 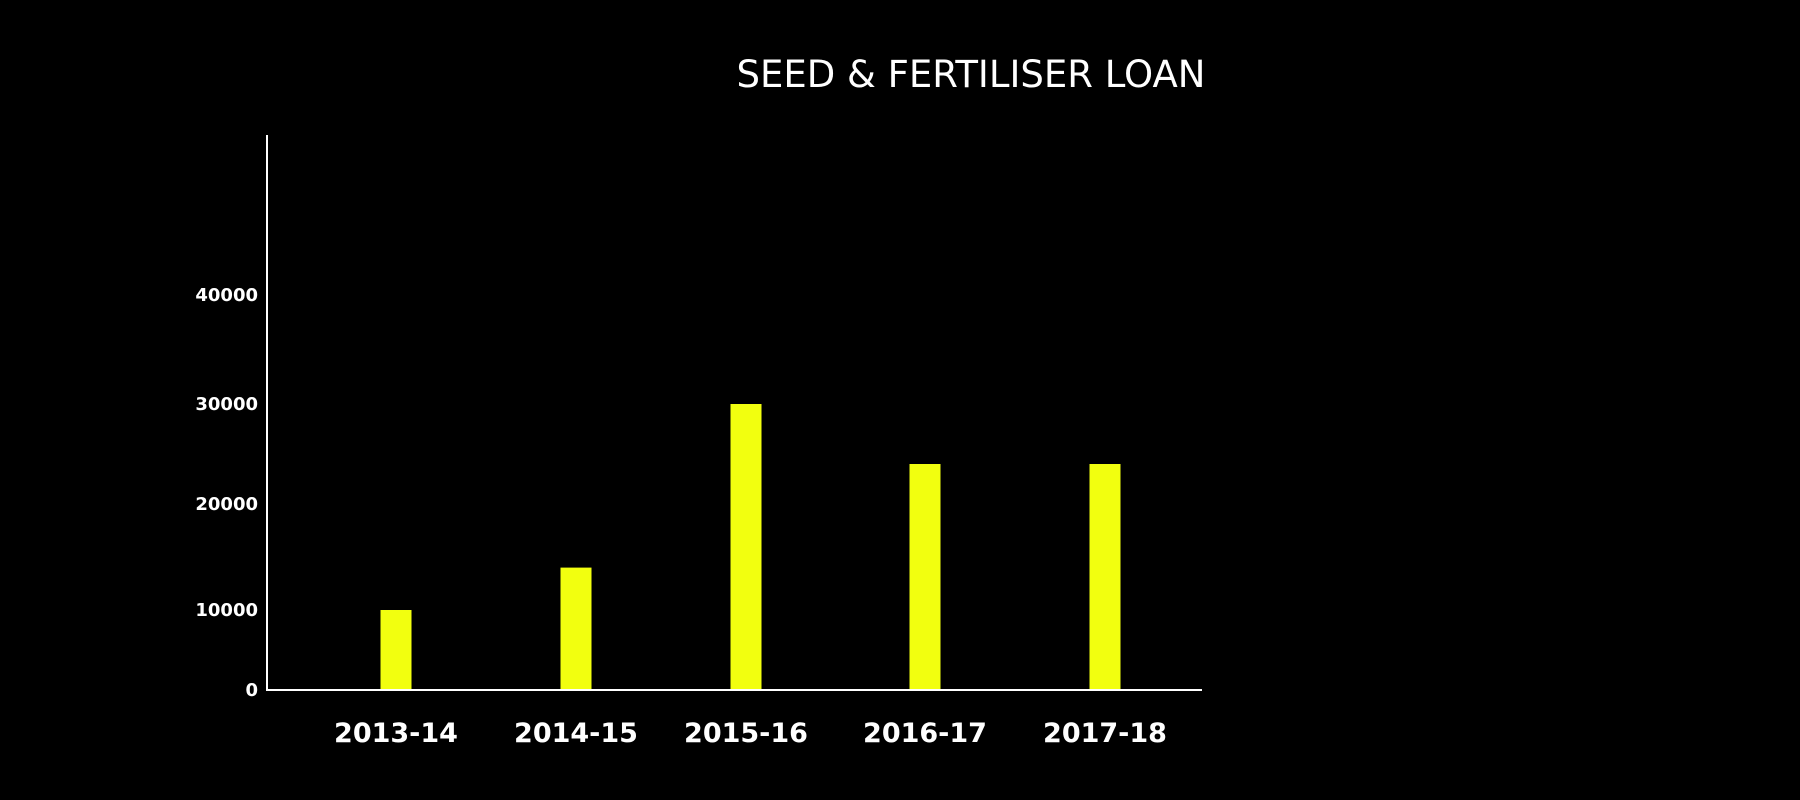 I want to click on x-tick-label: 2013-14, so click(x=396, y=733).